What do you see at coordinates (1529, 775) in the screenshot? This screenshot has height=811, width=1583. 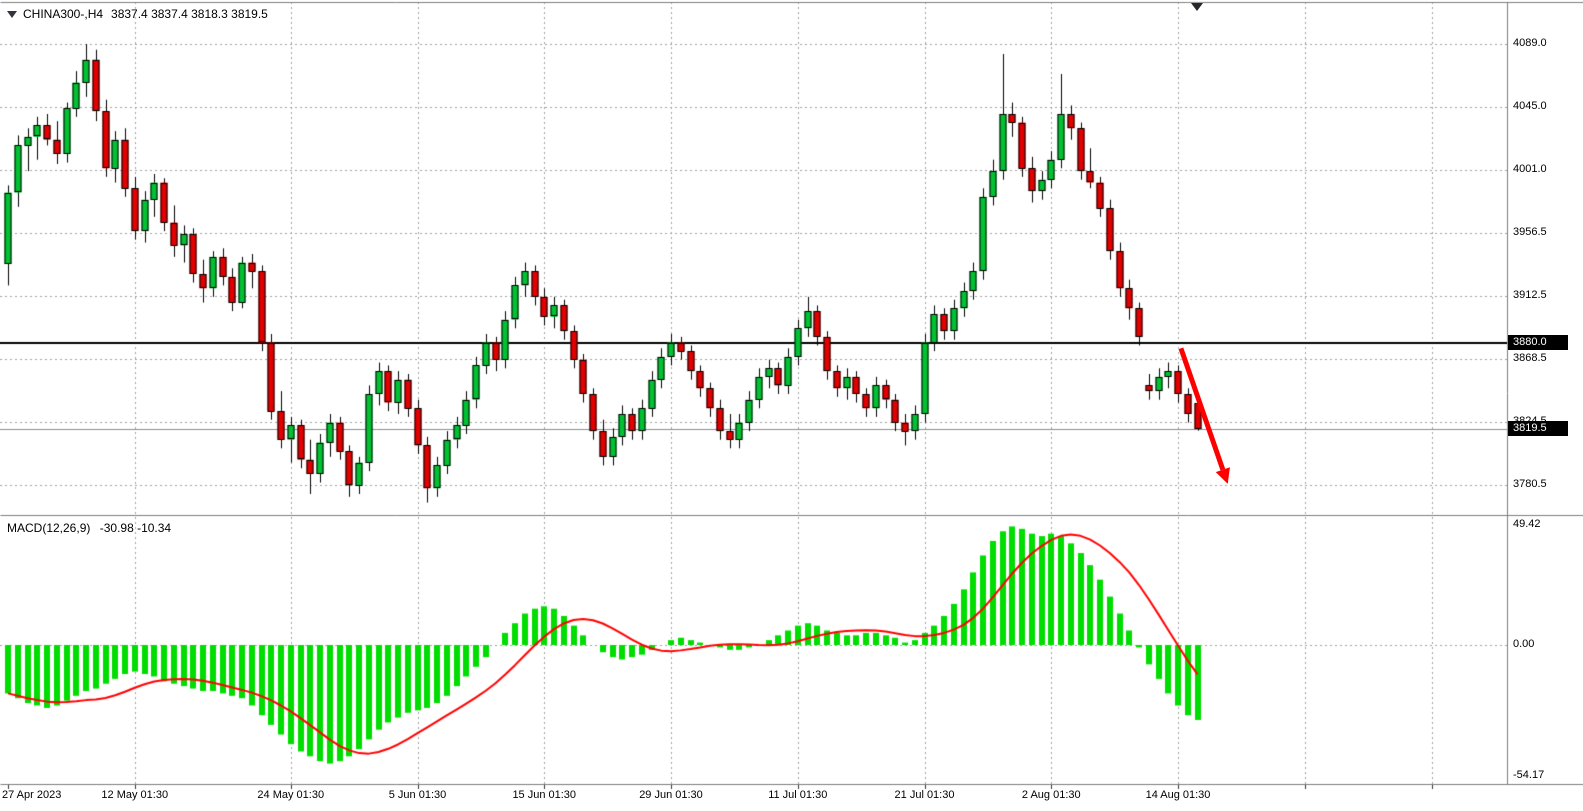 I see `macd-axis-label: -54.17` at bounding box center [1529, 775].